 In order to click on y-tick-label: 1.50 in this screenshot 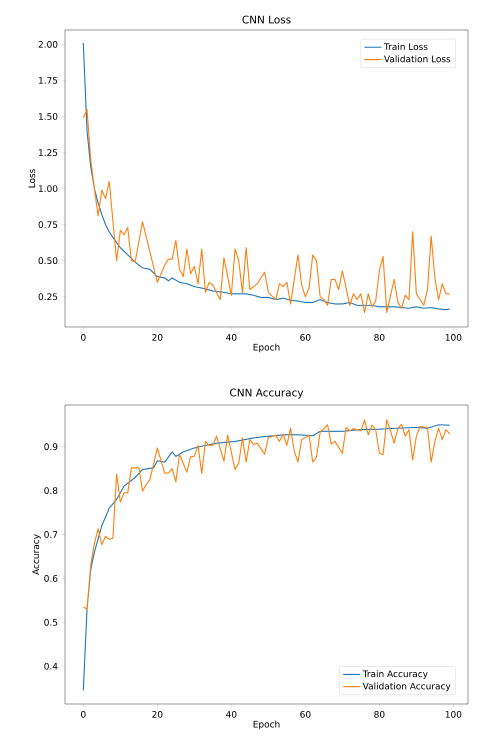, I will do `click(48, 116)`.